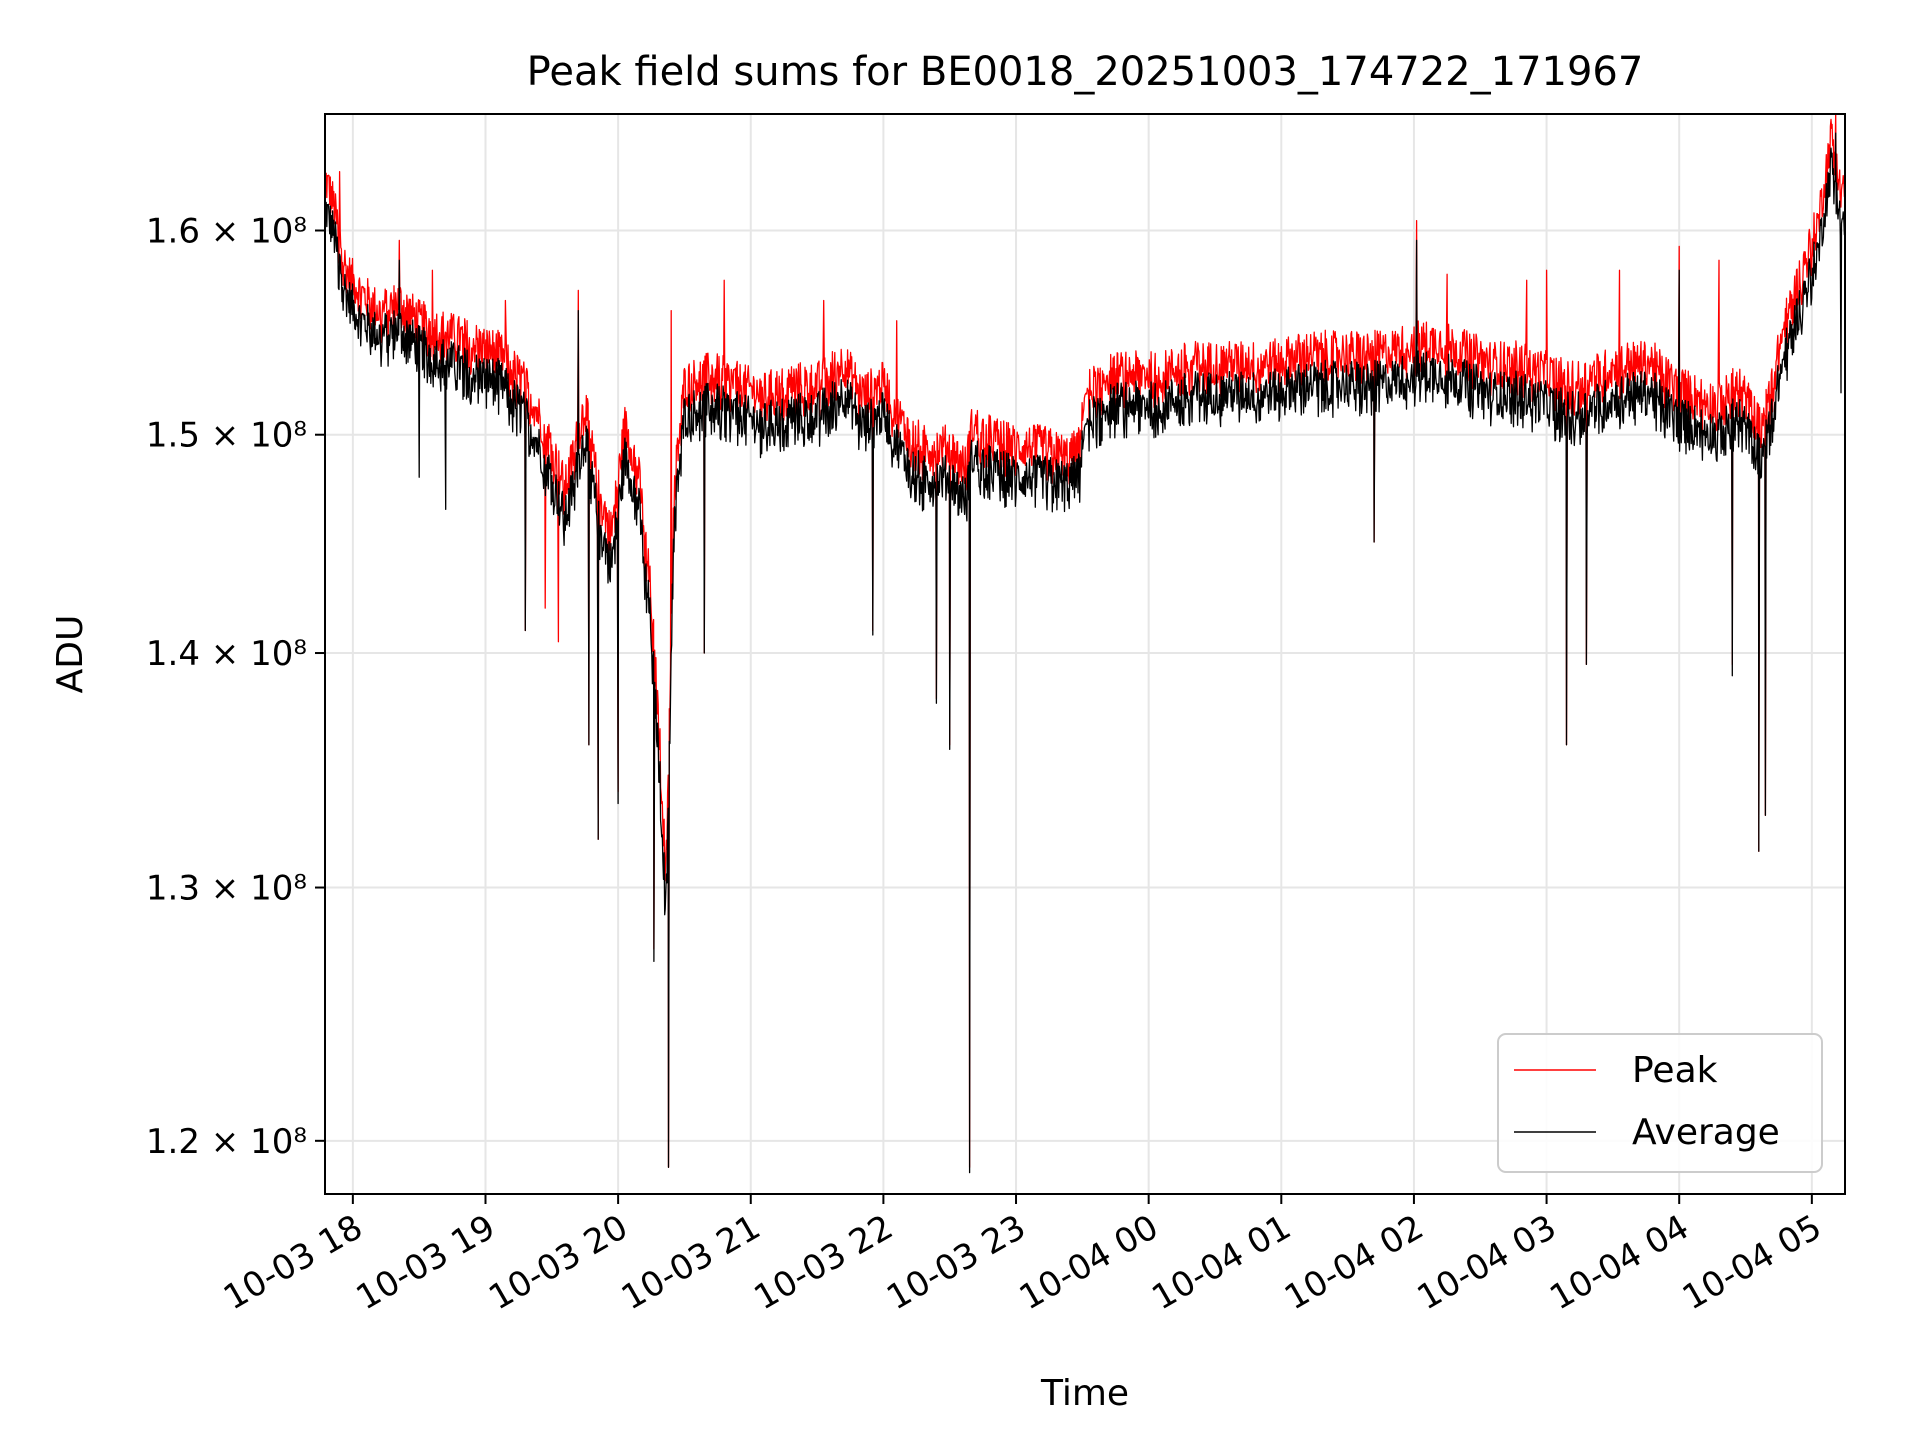  What do you see at coordinates (1084, 1393) in the screenshot?
I see `x-axis-label: Time` at bounding box center [1084, 1393].